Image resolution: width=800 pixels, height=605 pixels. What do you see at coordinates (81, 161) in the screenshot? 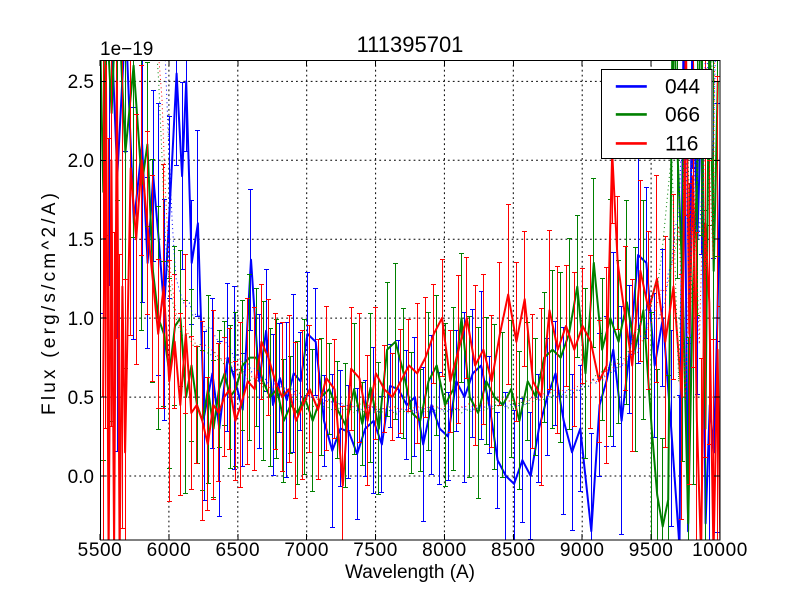
I see `svg-text: 2.0` at bounding box center [81, 161].